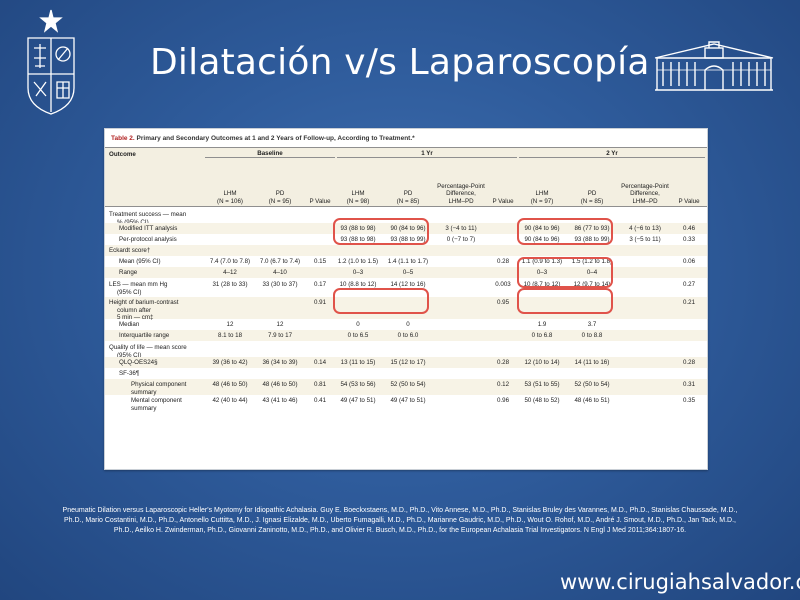 This screenshot has height=600, width=800. Describe the element at coordinates (542, 228) in the screenshot. I see `table-cell-y2-lhm: 90 (84 to 96)` at that location.